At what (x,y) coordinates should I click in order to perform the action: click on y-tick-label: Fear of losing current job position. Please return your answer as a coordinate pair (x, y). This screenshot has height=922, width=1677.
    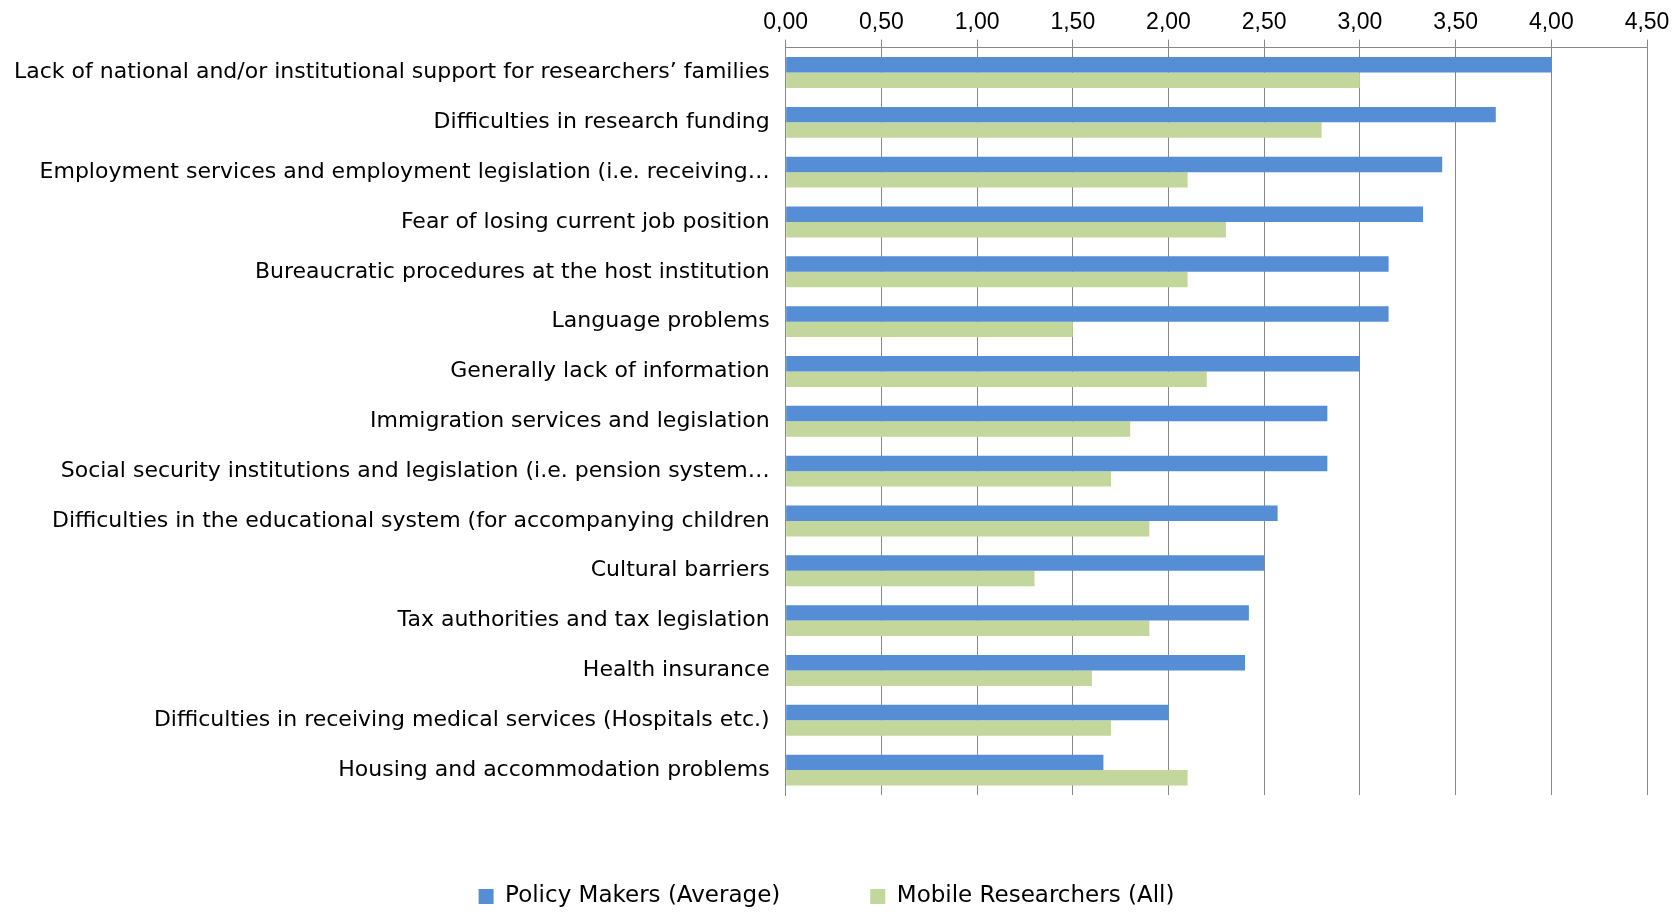
    Looking at the image, I should click on (585, 220).